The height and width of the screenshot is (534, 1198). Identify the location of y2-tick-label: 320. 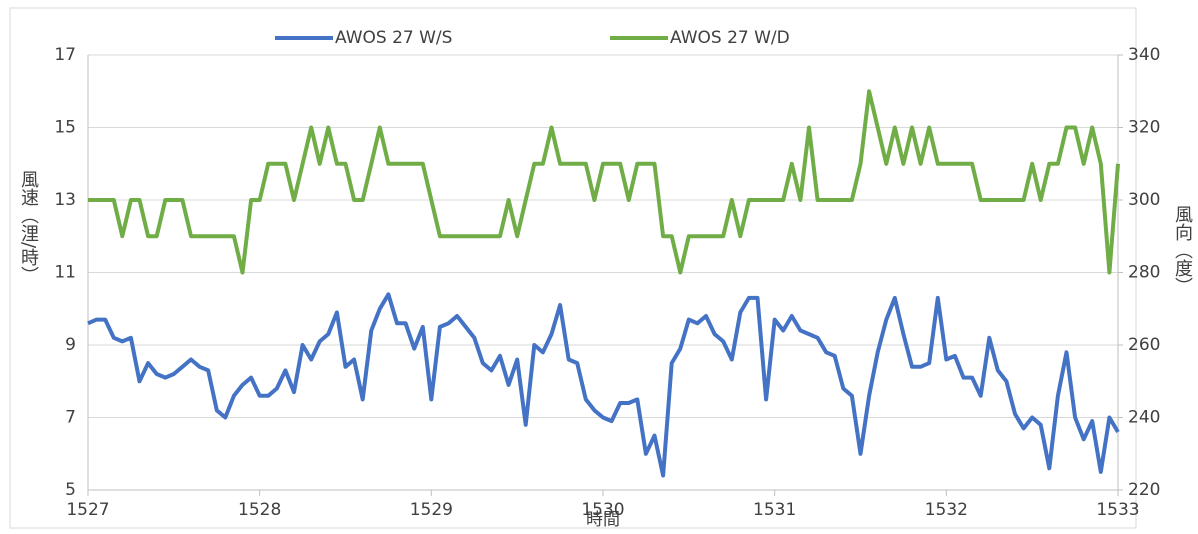
(1144, 128).